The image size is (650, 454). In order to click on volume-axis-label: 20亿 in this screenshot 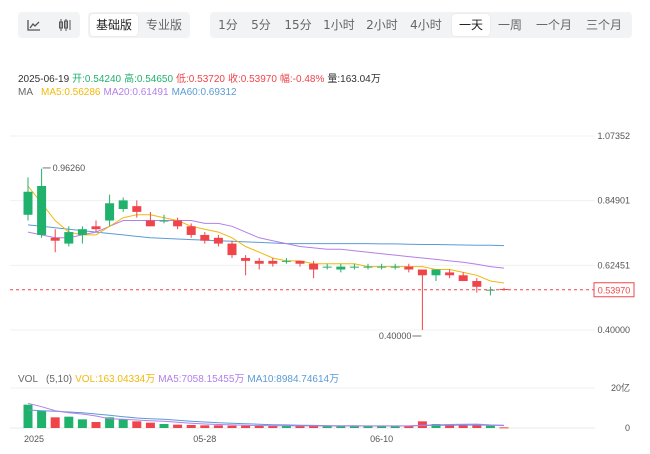, I will do `click(620, 387)`.